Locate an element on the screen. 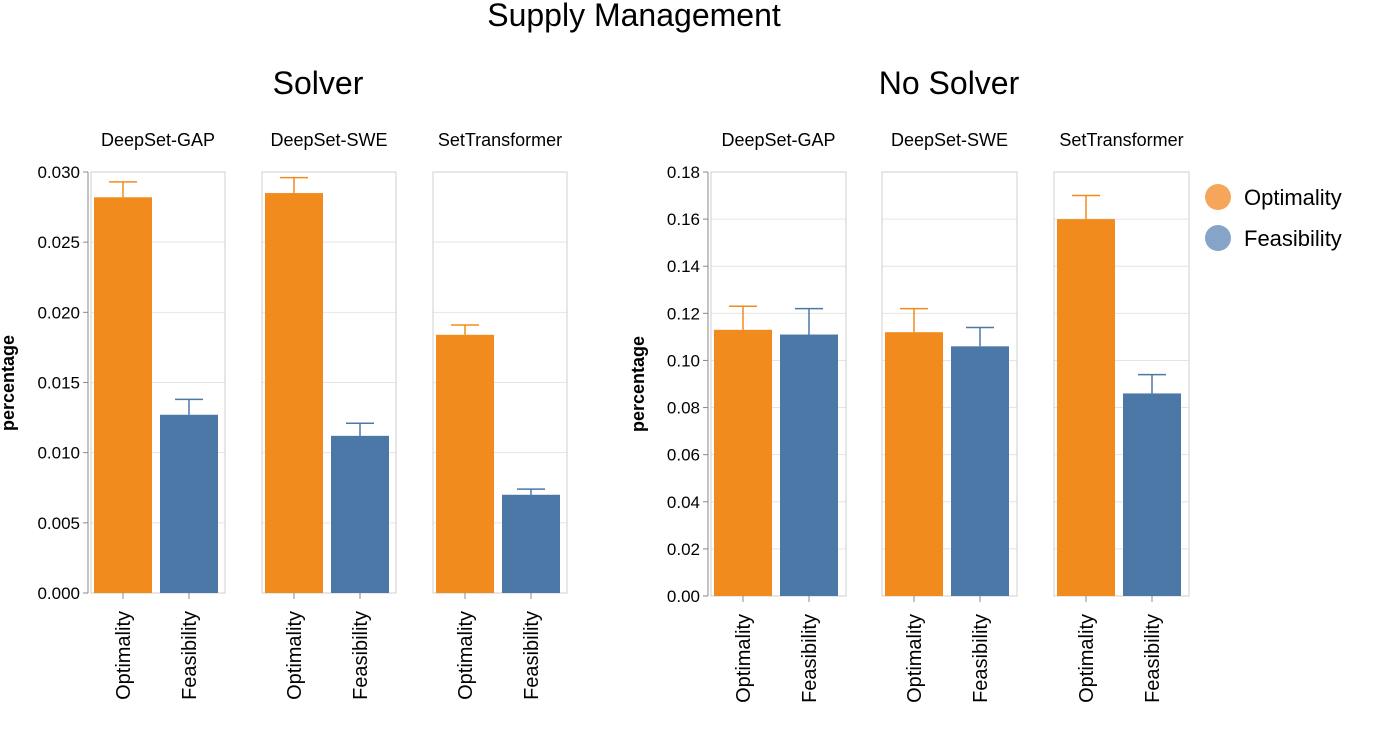  group-title: Solver is located at coordinates (318, 83).